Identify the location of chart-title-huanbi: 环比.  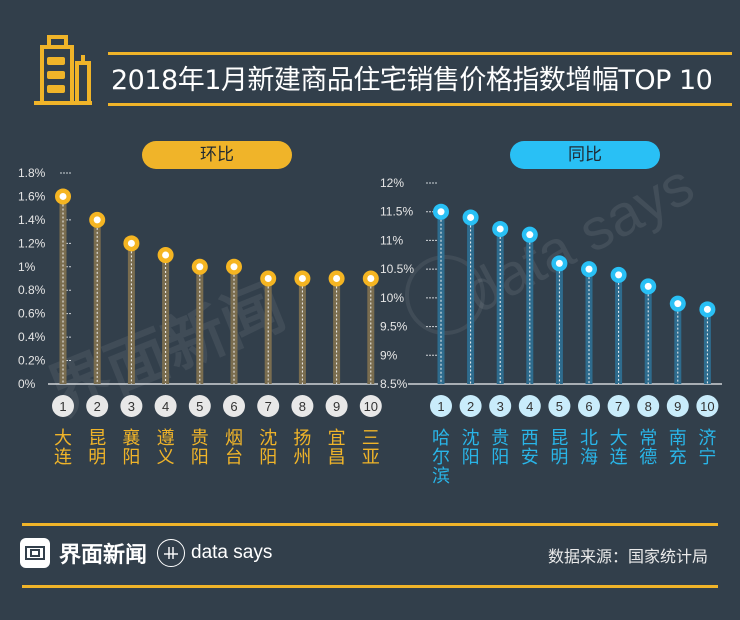
(217, 155).